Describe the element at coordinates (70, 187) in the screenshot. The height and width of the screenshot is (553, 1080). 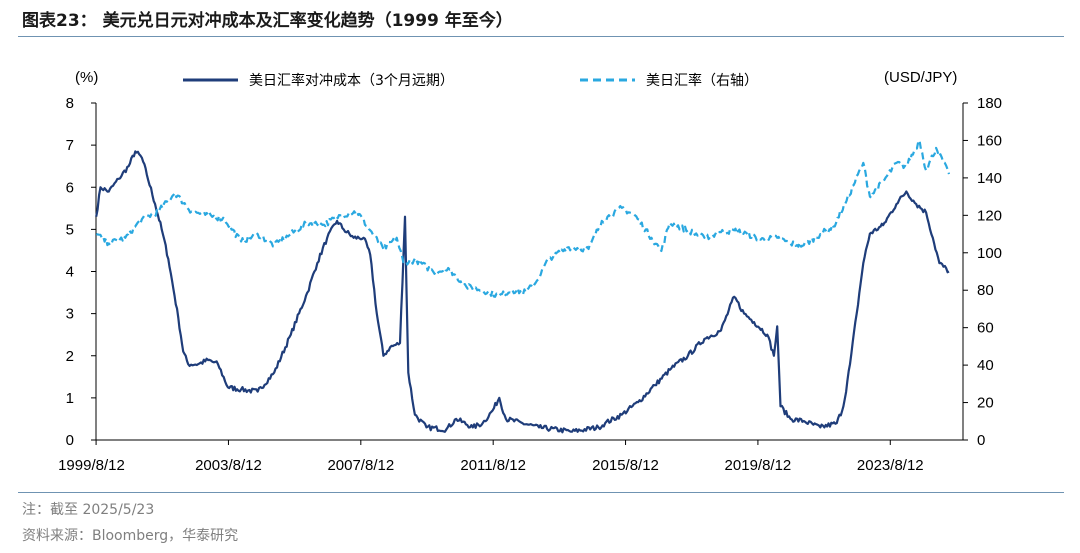
I see `left-tick-label: 6` at that location.